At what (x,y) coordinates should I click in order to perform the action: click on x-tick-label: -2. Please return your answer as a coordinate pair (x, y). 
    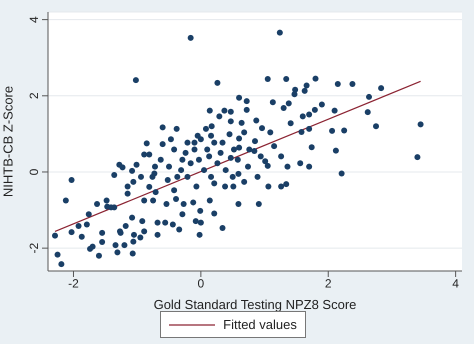
    Looking at the image, I should click on (74, 283).